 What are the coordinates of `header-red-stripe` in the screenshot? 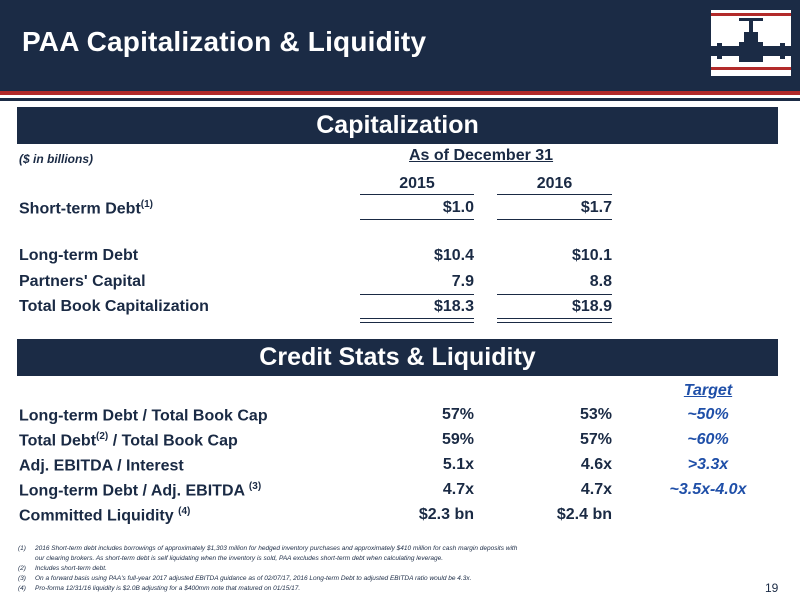 It's located at (400, 93).